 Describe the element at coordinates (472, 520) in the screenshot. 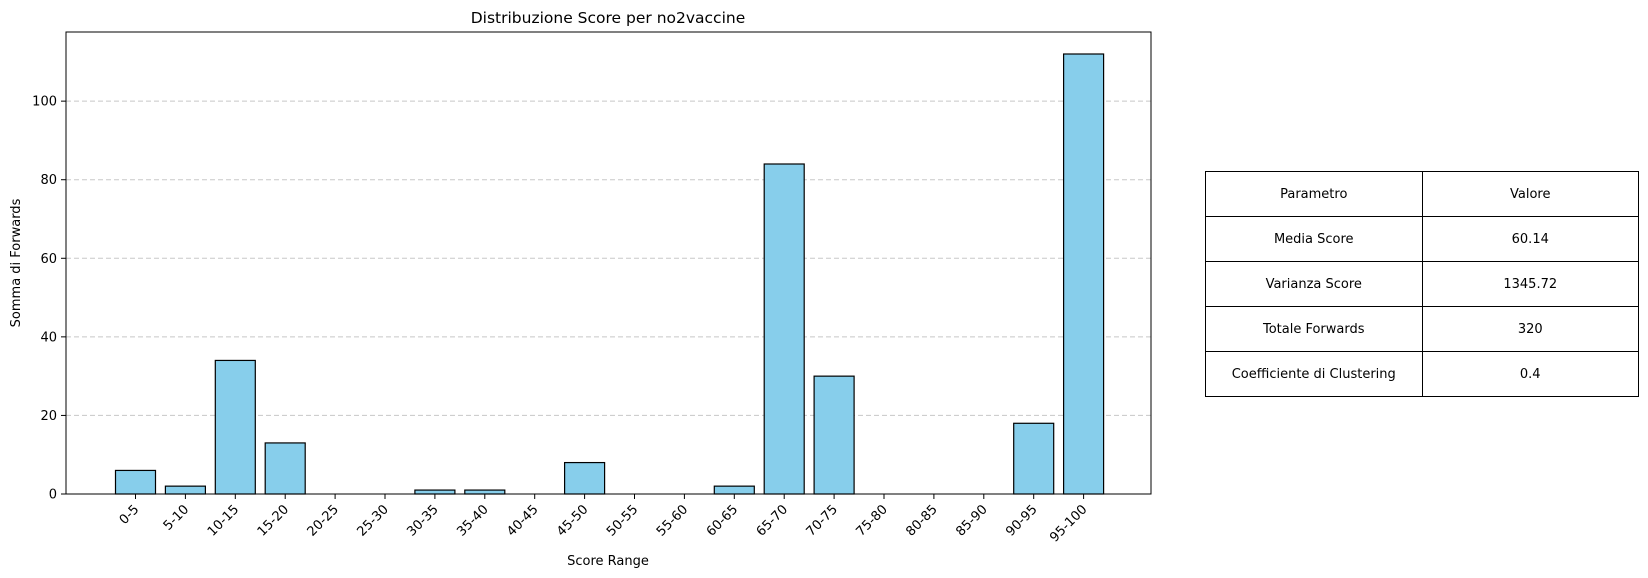

I see `x-tick-label: 35-40` at that location.